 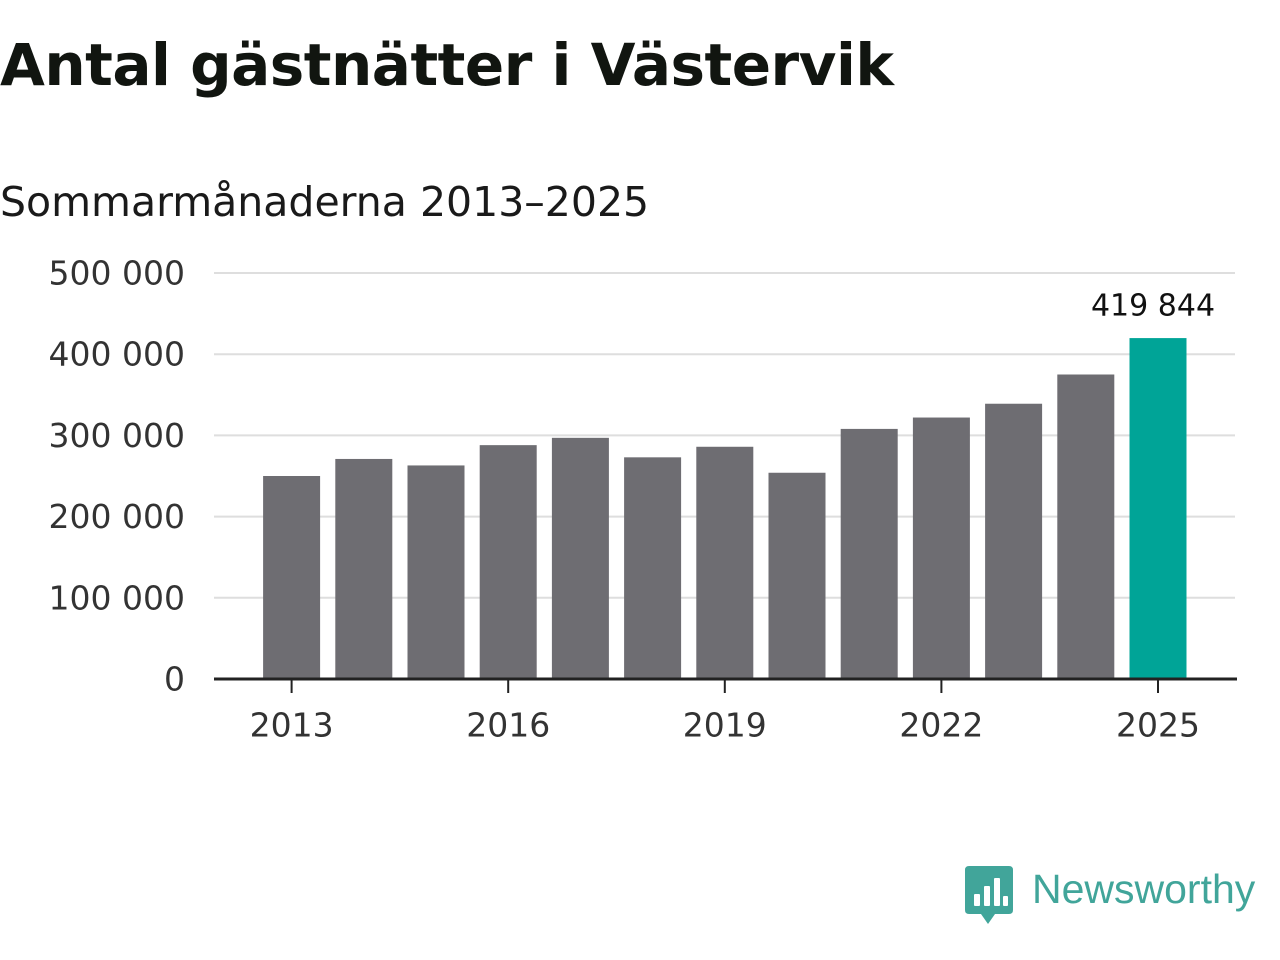 I want to click on x-tick-label: 2022, so click(x=941, y=725).